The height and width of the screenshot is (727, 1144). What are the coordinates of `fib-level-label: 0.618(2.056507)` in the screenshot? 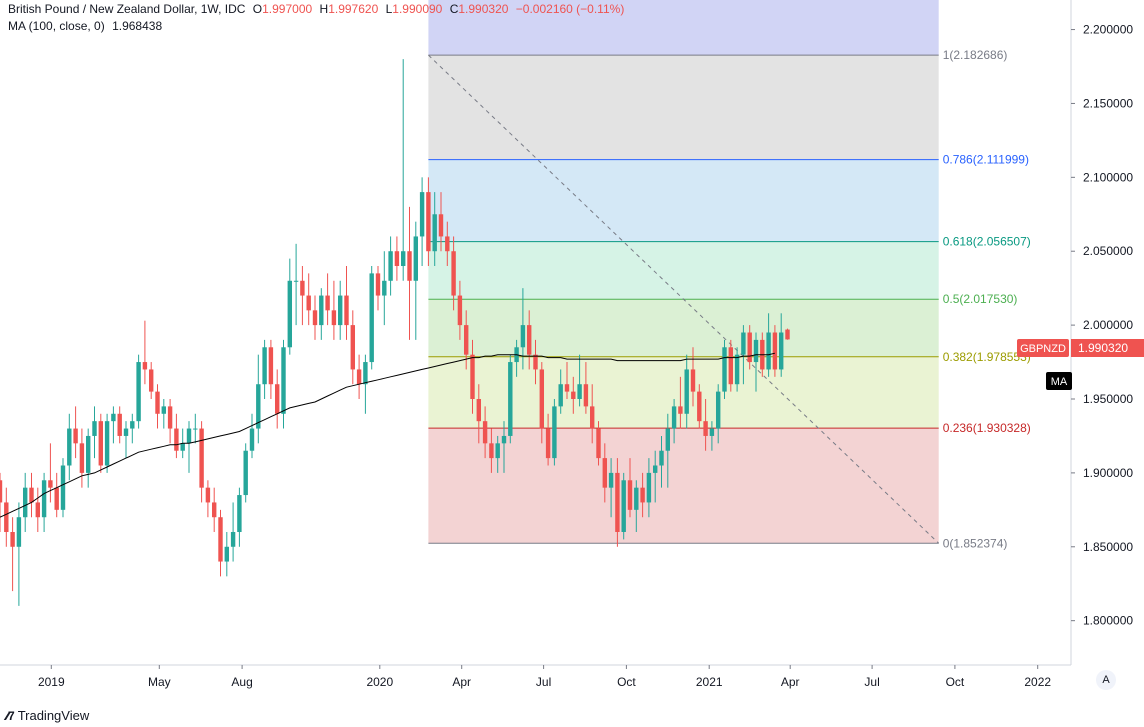 It's located at (987, 242).